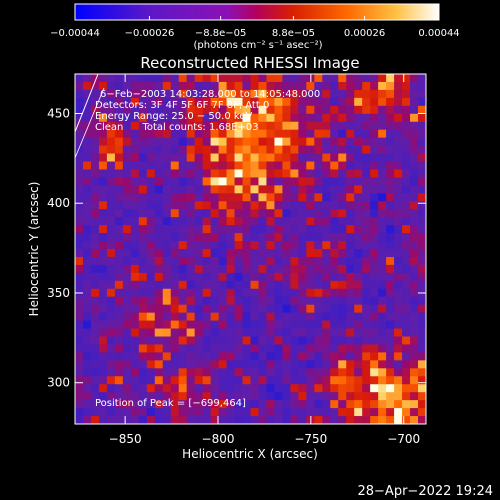  Describe the element at coordinates (150, 33) in the screenshot. I see `colorbar-tick-label: −0.00026` at that location.